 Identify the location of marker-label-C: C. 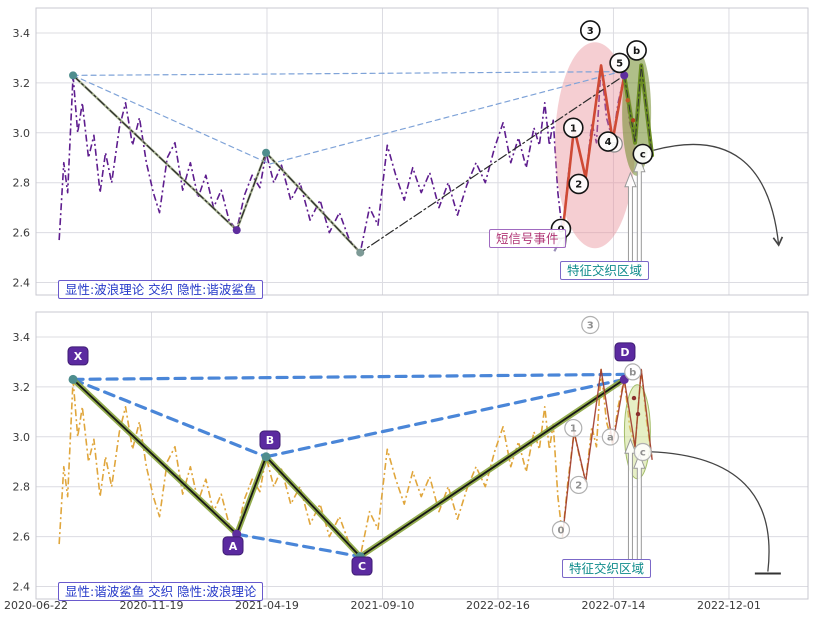
(362, 566).